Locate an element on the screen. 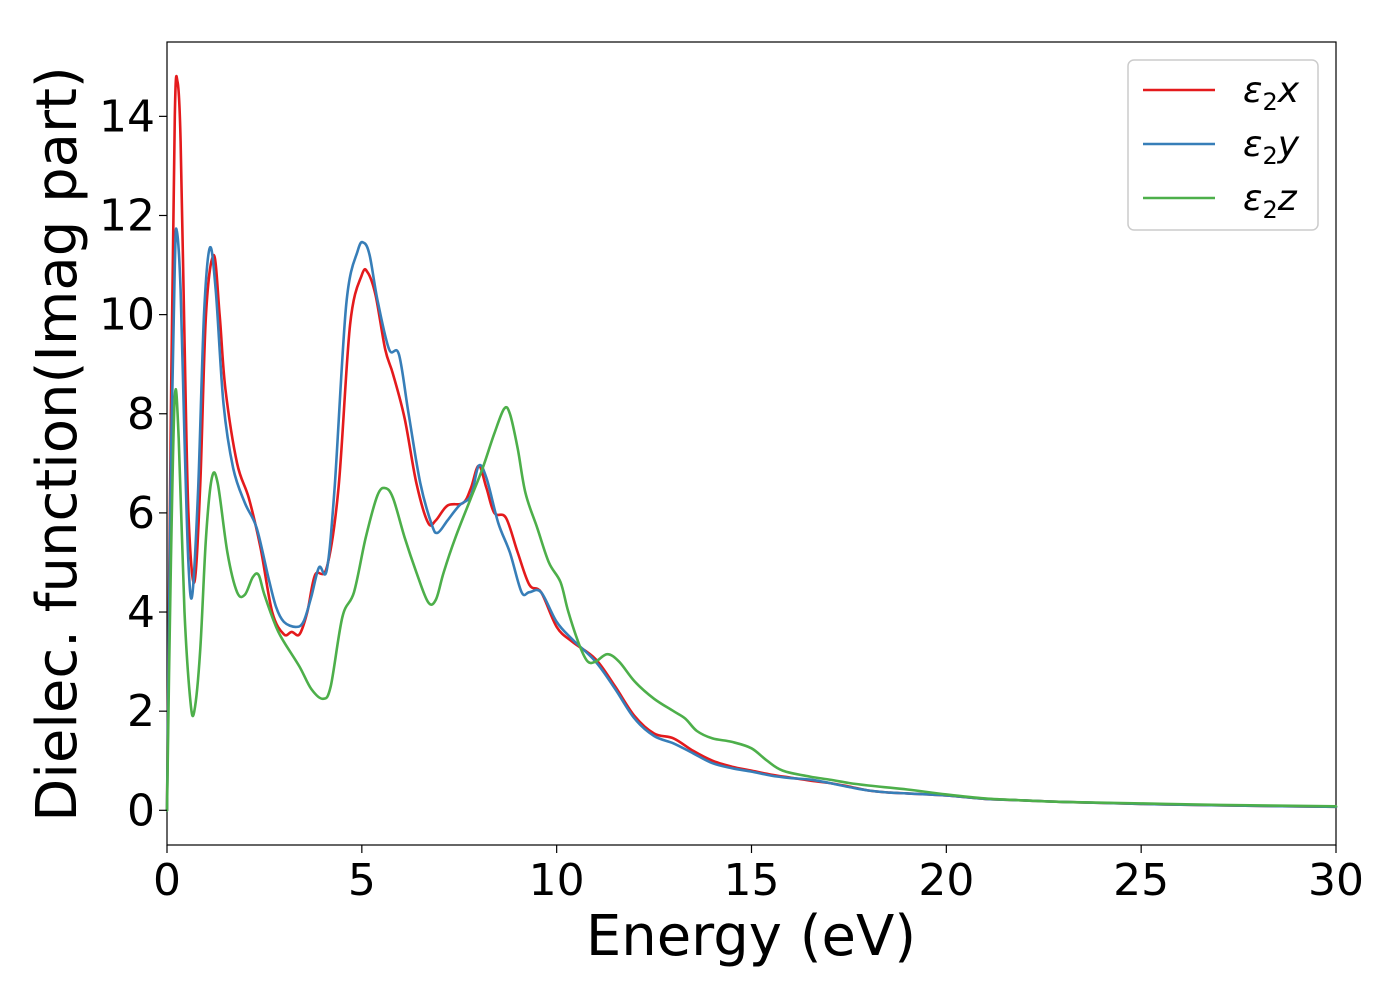 Image resolution: width=1400 pixels, height=1004 pixels. x-axis-label: Energy (eV) is located at coordinates (751, 936).